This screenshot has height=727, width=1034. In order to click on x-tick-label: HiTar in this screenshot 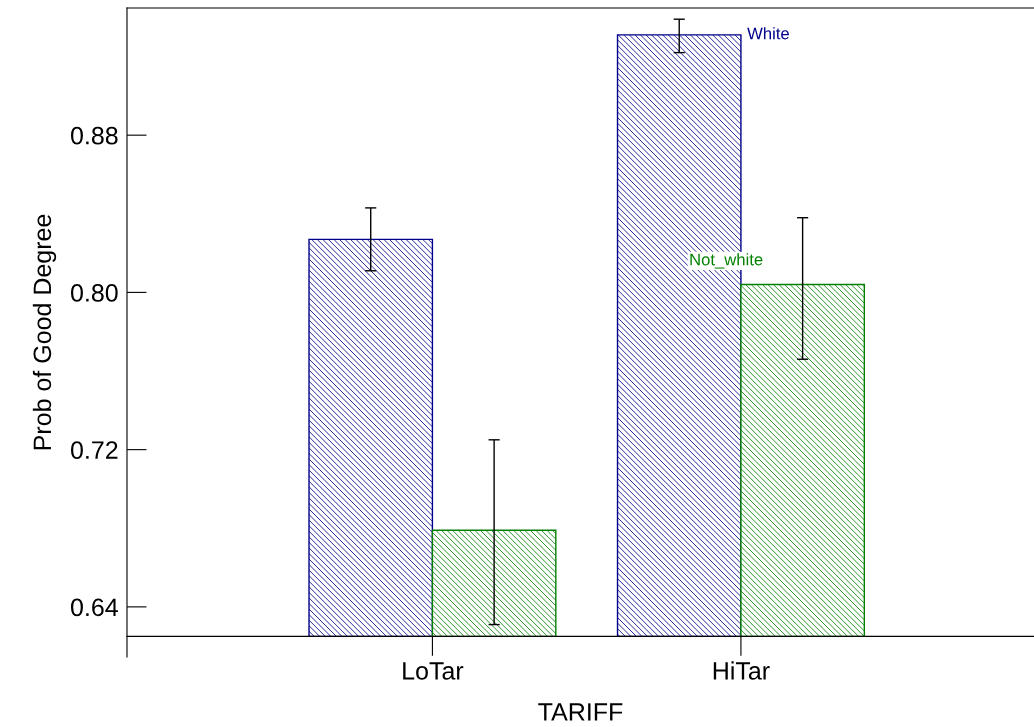, I will do `click(741, 670)`.